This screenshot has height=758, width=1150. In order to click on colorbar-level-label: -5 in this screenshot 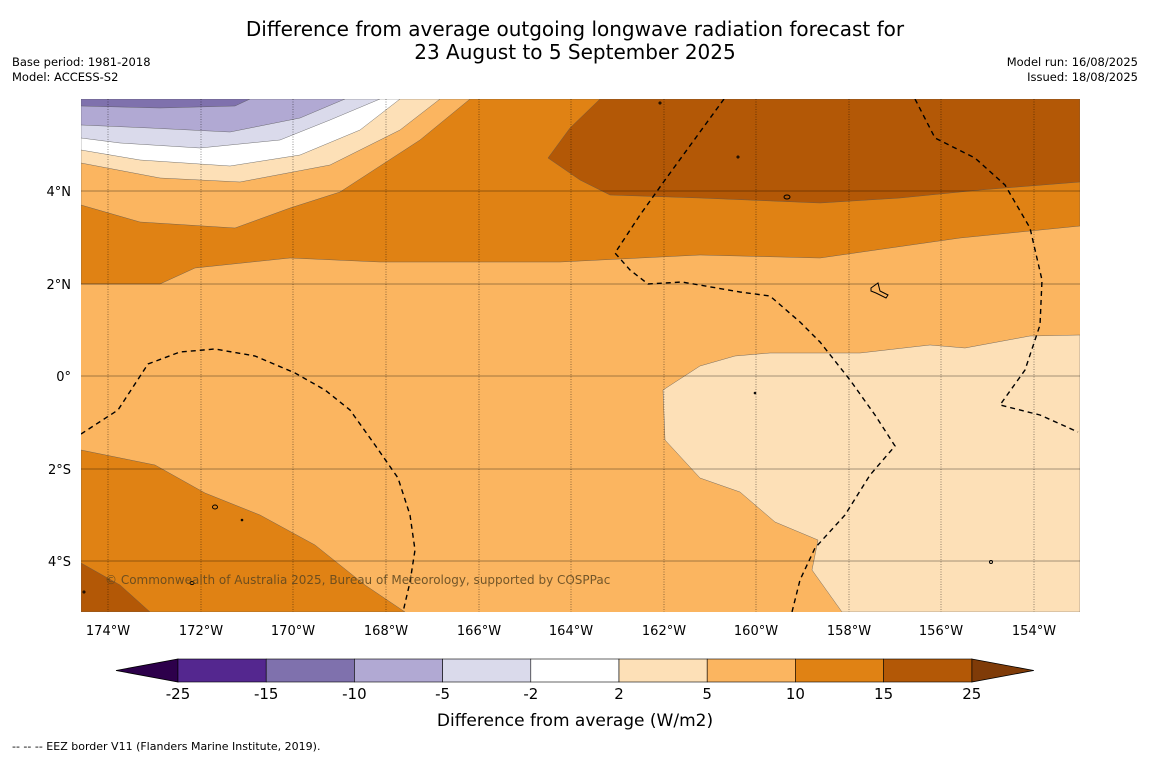, I will do `click(442, 694)`.